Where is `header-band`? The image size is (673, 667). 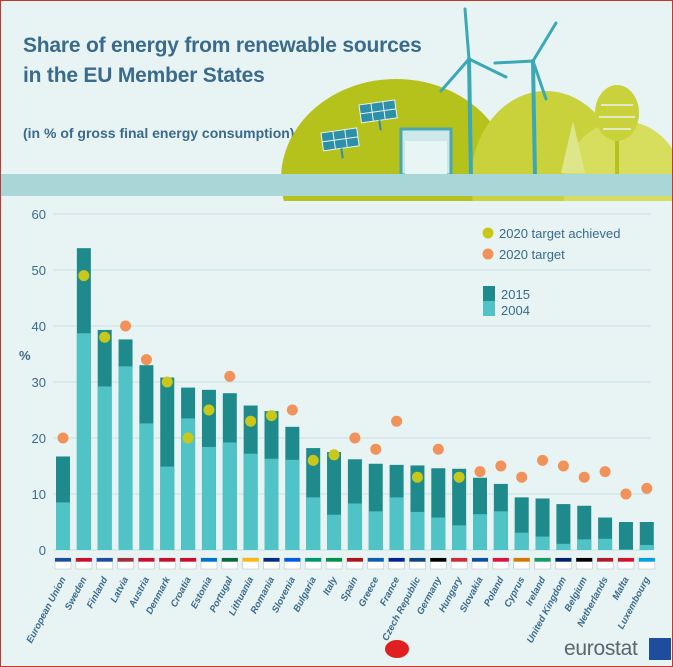 header-band is located at coordinates (336, 185).